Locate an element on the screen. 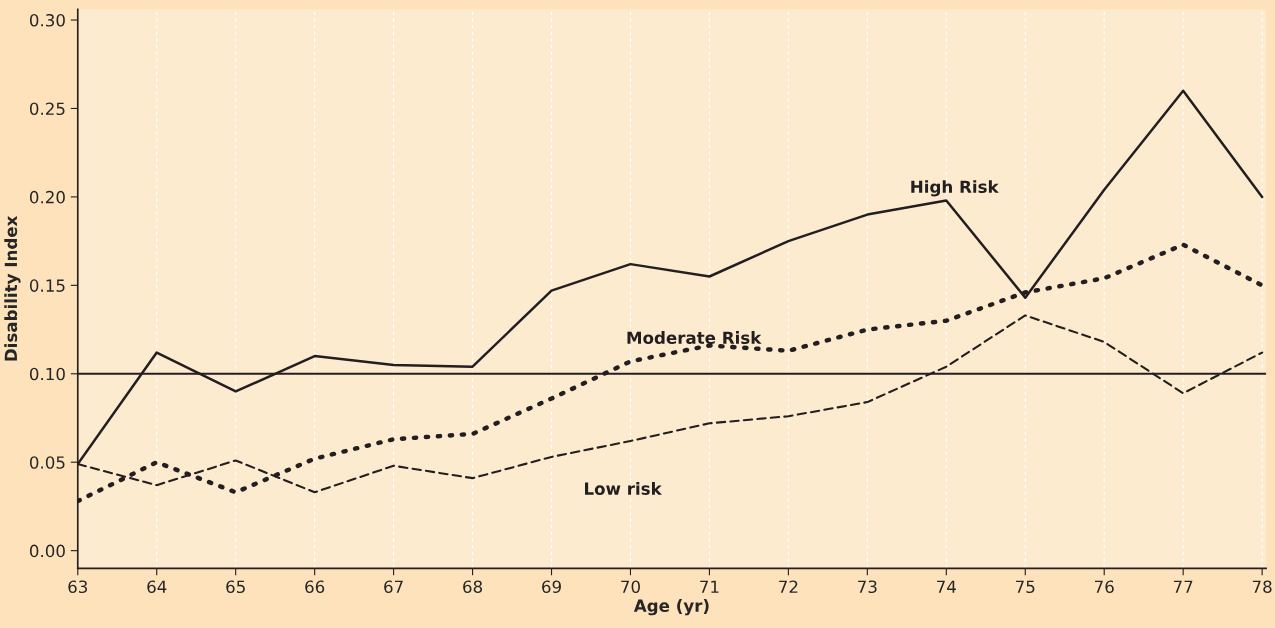 The image size is (1275, 628). x-tick-label: 77 is located at coordinates (1183, 586).